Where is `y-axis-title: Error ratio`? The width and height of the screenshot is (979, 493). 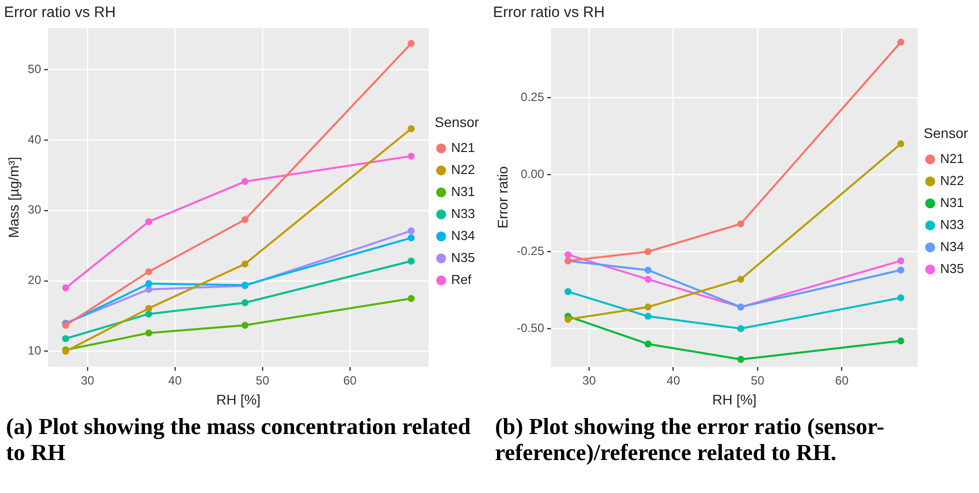
y-axis-title: Error ratio is located at coordinates (502, 197).